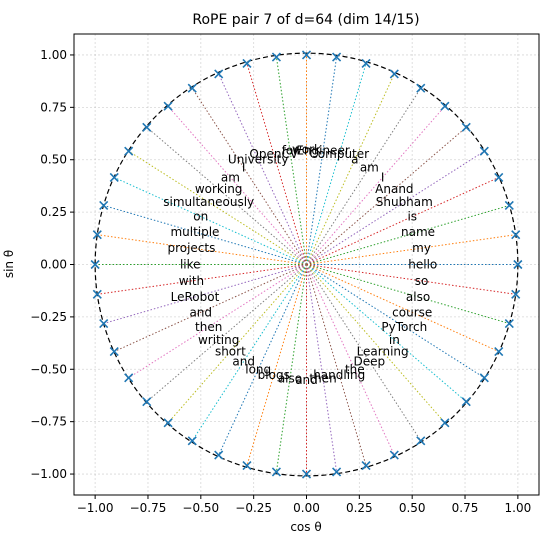 This screenshot has width=549, height=551. What do you see at coordinates (48, 369) in the screenshot?
I see `y-tick-label: −0.50` at bounding box center [48, 369].